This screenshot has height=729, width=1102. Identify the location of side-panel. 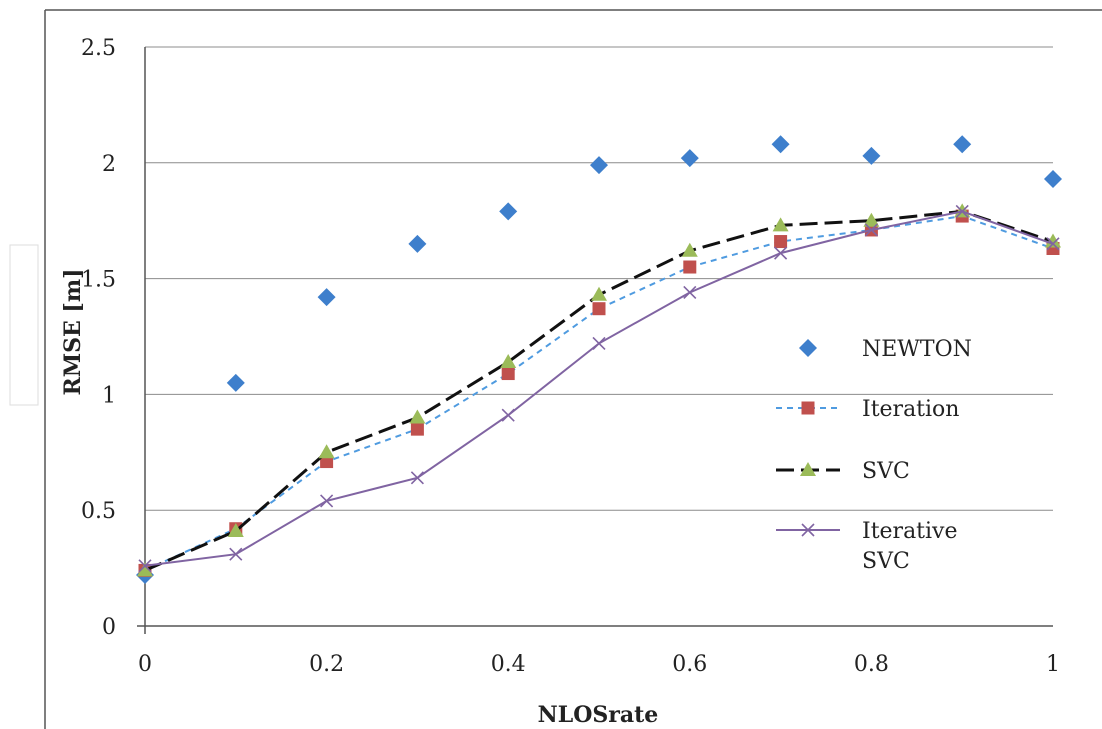
(24, 325).